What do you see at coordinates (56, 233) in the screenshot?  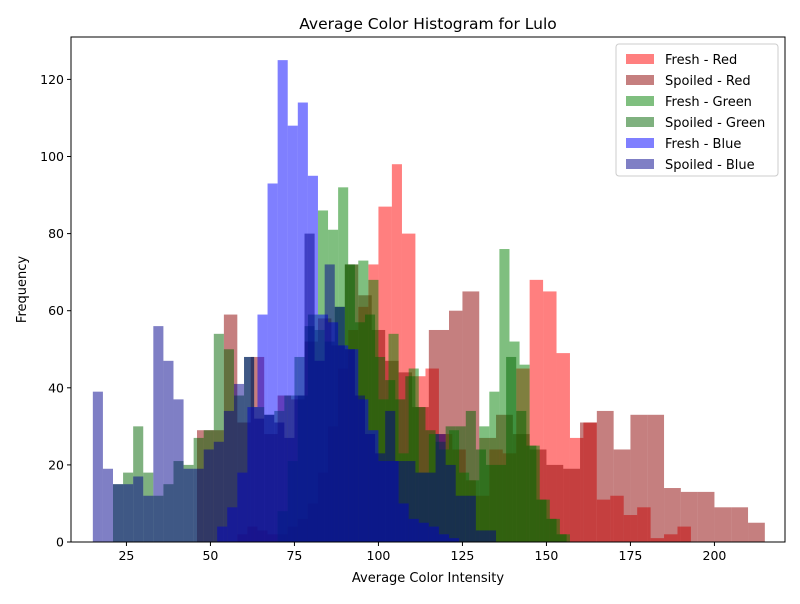 I see `y-tick-label: 80` at bounding box center [56, 233].